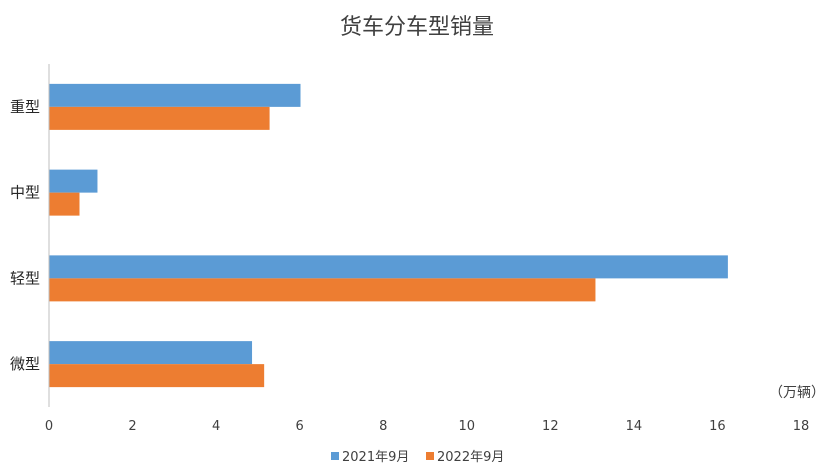 This screenshot has width=833, height=474. Describe the element at coordinates (417, 27) in the screenshot. I see `chart-title: 货车分车型销量` at that location.